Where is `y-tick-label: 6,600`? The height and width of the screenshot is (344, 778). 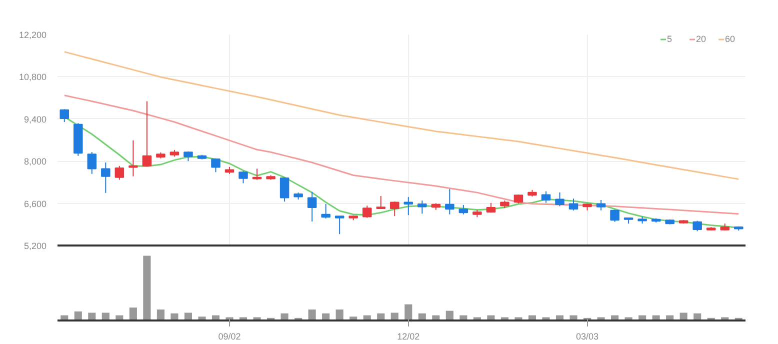
y-tick-label: 6,600 is located at coordinates (35, 203).